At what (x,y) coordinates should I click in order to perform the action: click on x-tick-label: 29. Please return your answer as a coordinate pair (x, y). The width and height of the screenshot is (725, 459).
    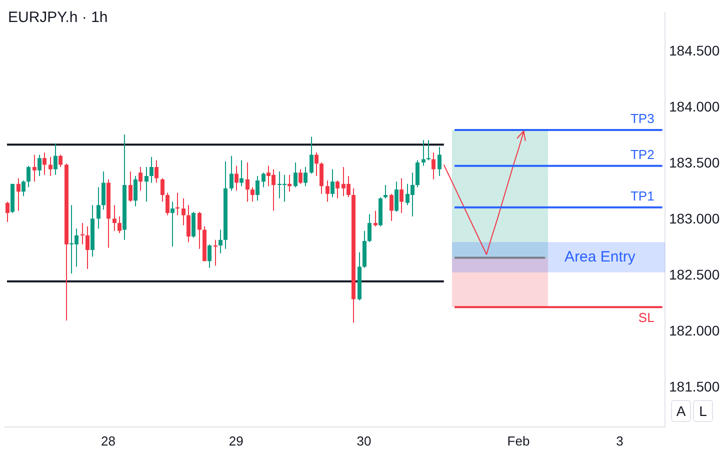
    Looking at the image, I should click on (236, 440).